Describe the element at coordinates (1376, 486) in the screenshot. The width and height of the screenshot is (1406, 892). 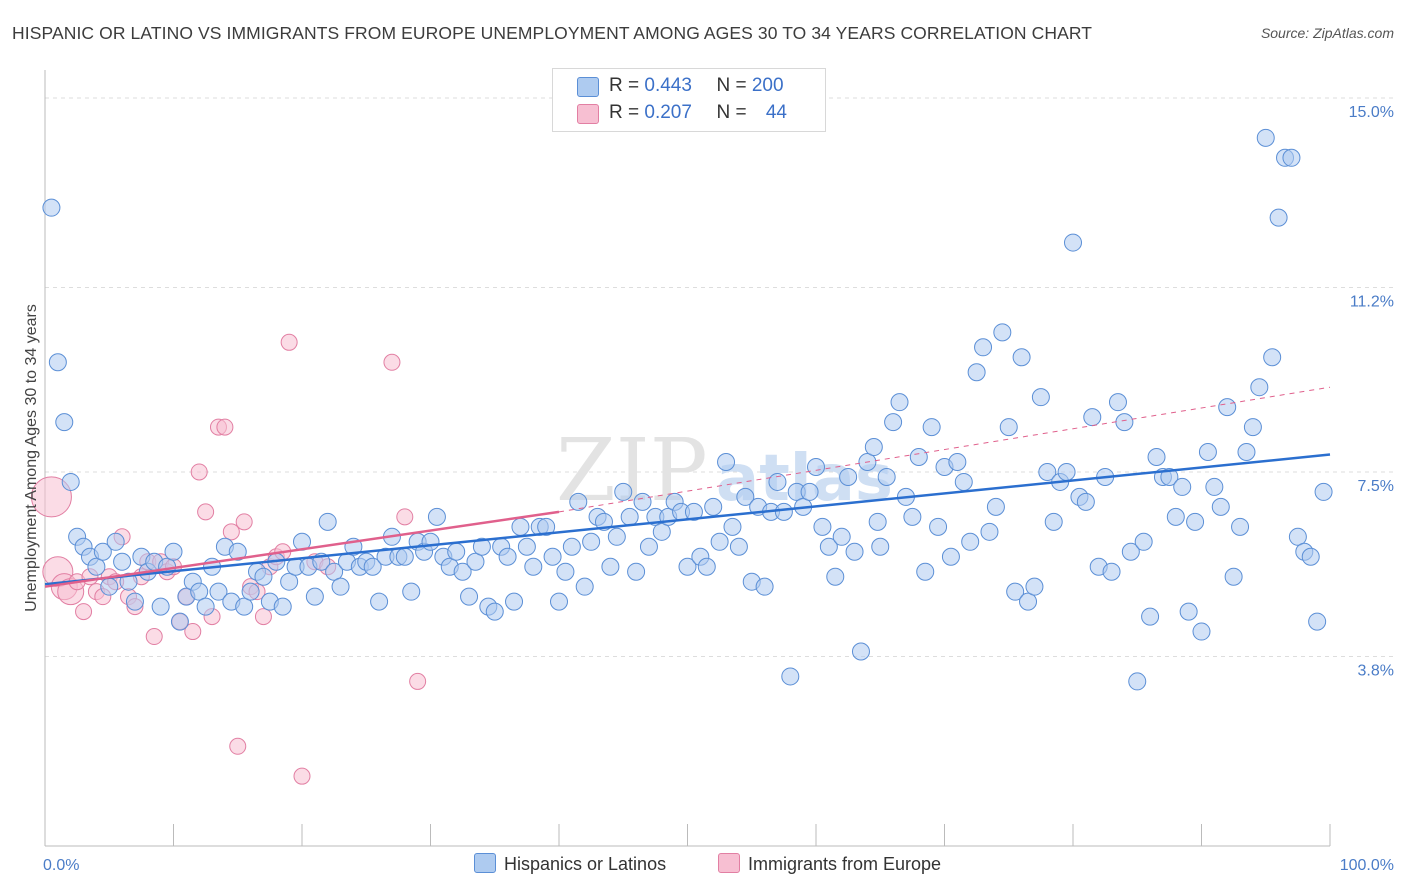
I see `y-tick-label: 7.5%` at that location.